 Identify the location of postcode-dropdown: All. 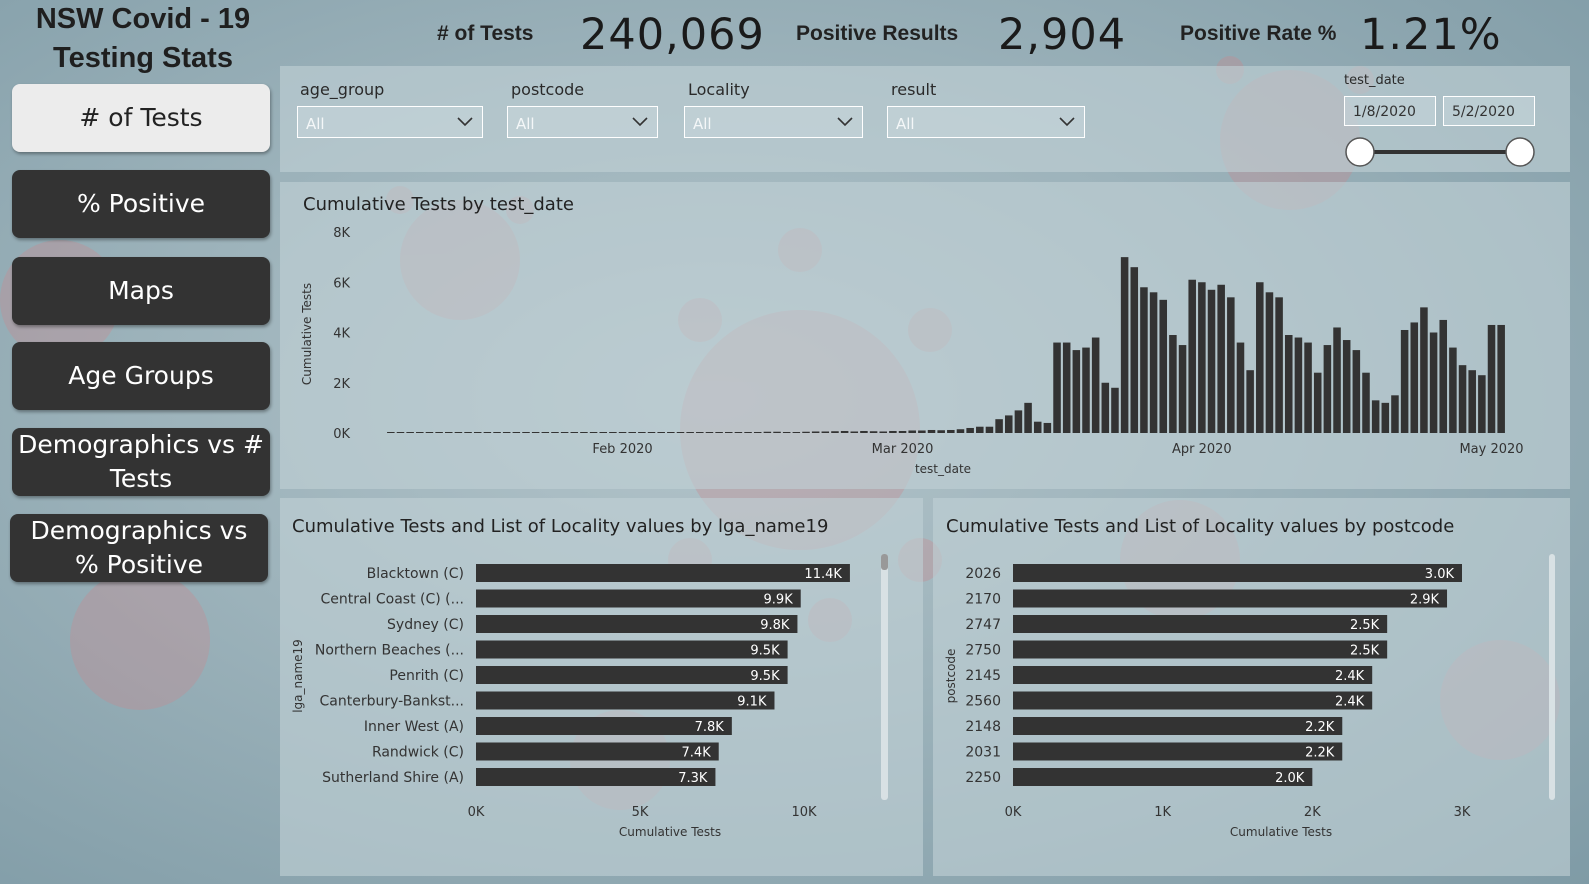
(582, 122).